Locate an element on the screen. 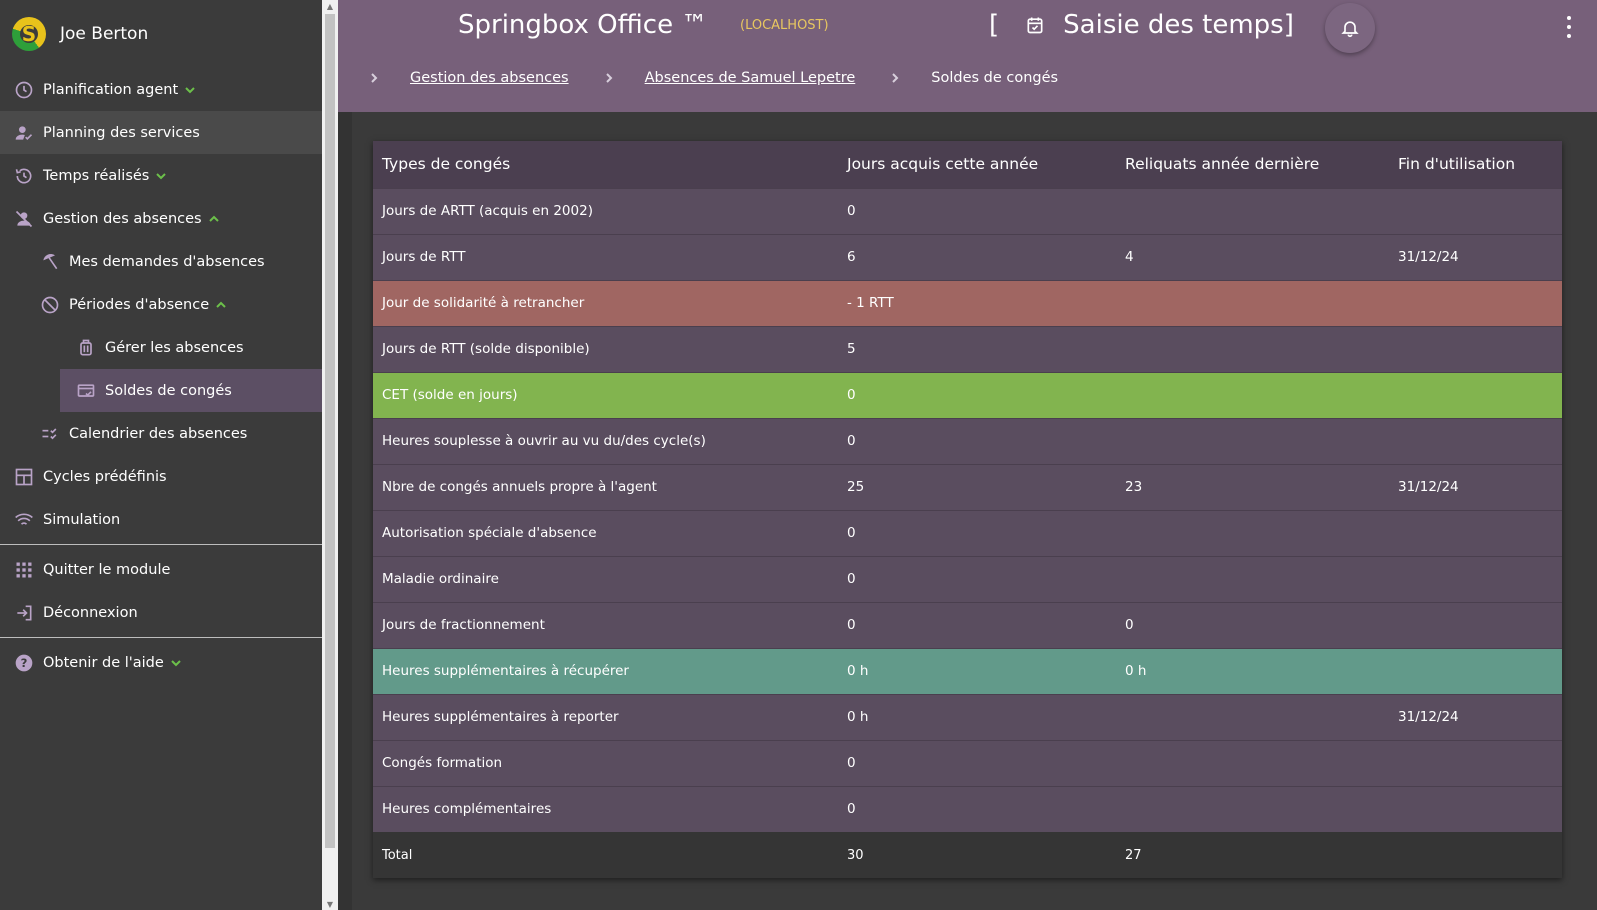 The height and width of the screenshot is (910, 1597). column-header: Jours acquis cette année is located at coordinates (977, 164).